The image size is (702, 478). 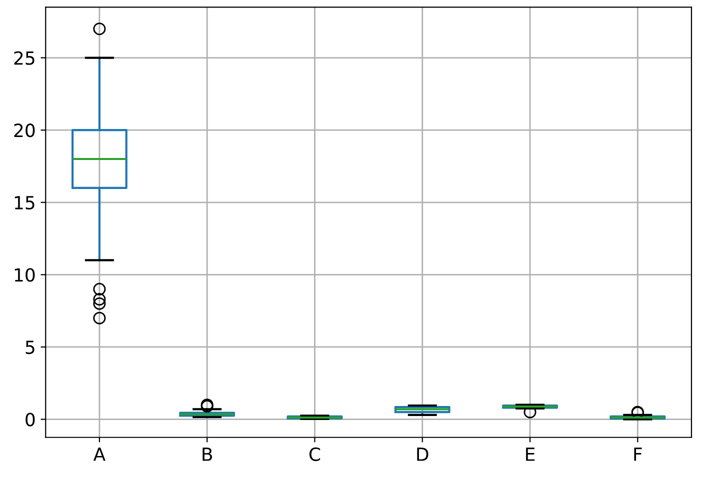 I want to click on y-tick-label: 10, so click(x=24, y=275).